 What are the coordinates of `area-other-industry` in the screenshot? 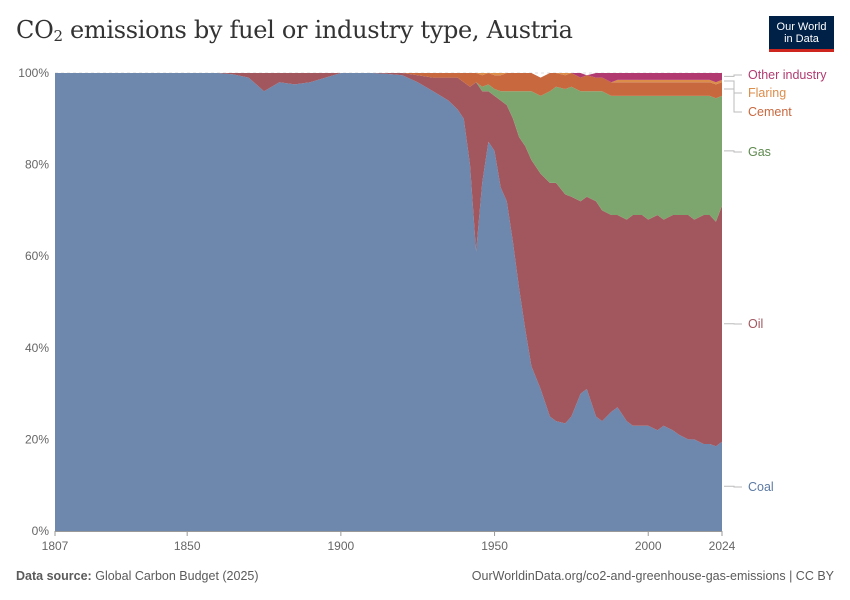 It's located at (388, 78).